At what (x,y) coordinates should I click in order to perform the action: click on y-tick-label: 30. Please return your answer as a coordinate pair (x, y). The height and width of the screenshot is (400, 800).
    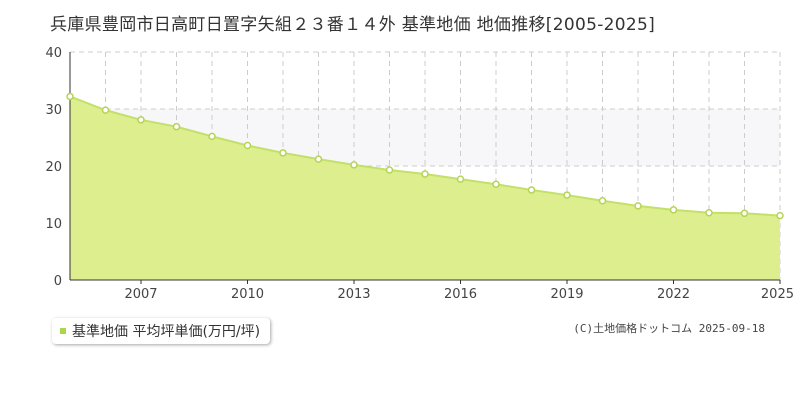
    Looking at the image, I should click on (53, 110).